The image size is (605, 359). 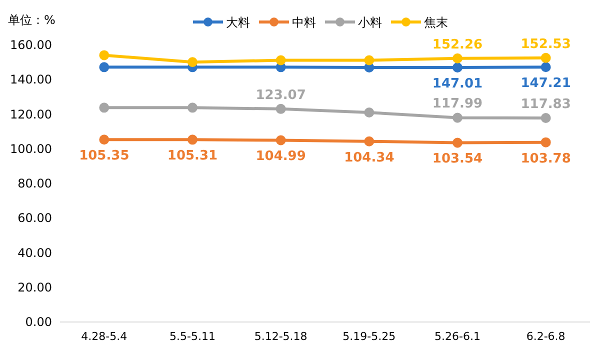 What do you see at coordinates (457, 104) in the screenshot?
I see `data-label: 117.99` at bounding box center [457, 104].